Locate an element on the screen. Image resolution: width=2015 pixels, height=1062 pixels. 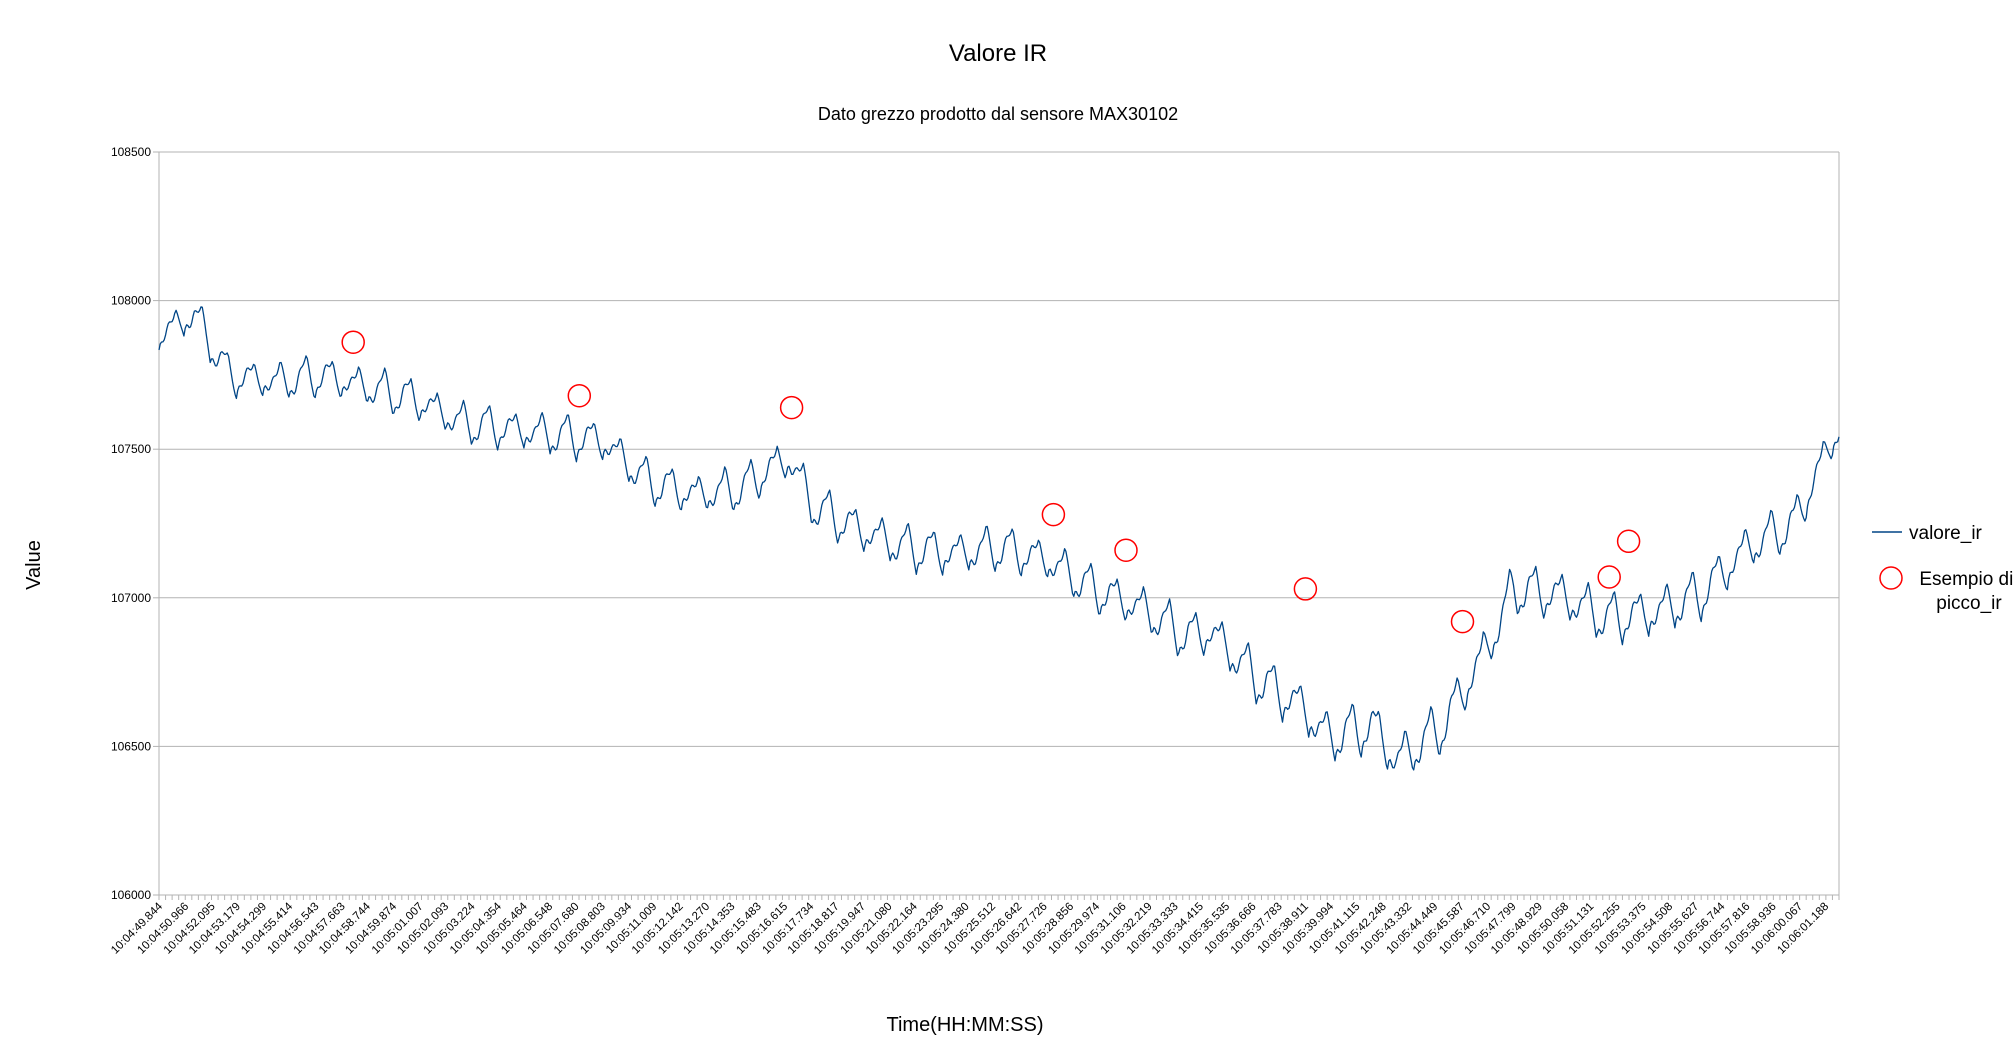
y-tick-label: 108000 is located at coordinates (131, 301).